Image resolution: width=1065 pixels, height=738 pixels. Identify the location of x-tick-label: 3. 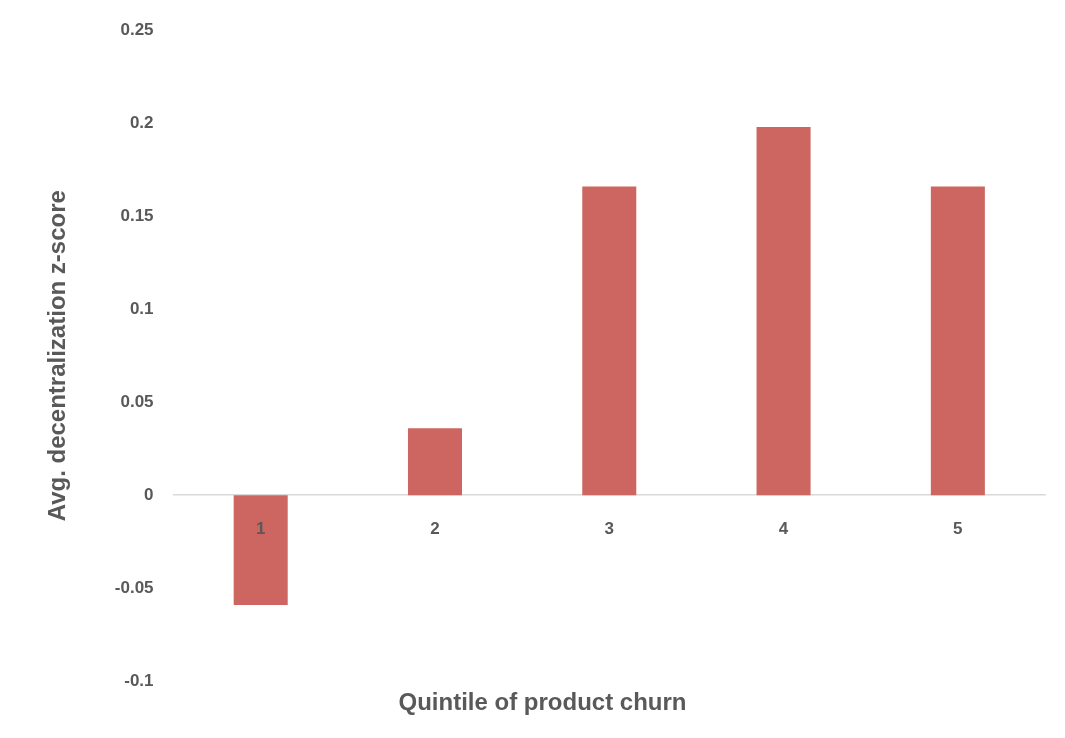
(609, 528).